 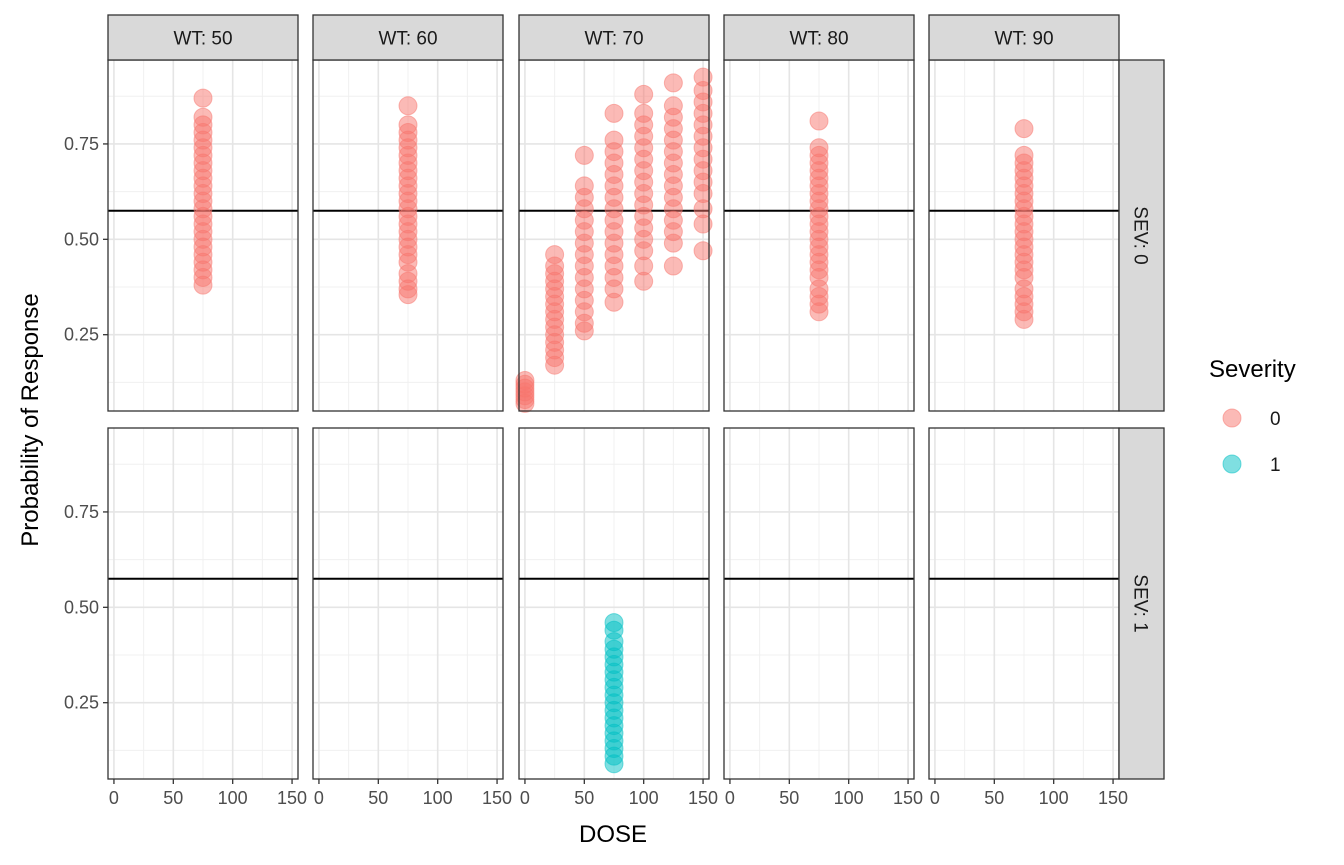 What do you see at coordinates (1275, 465) in the screenshot?
I see `legend-label-severity-1: 1` at bounding box center [1275, 465].